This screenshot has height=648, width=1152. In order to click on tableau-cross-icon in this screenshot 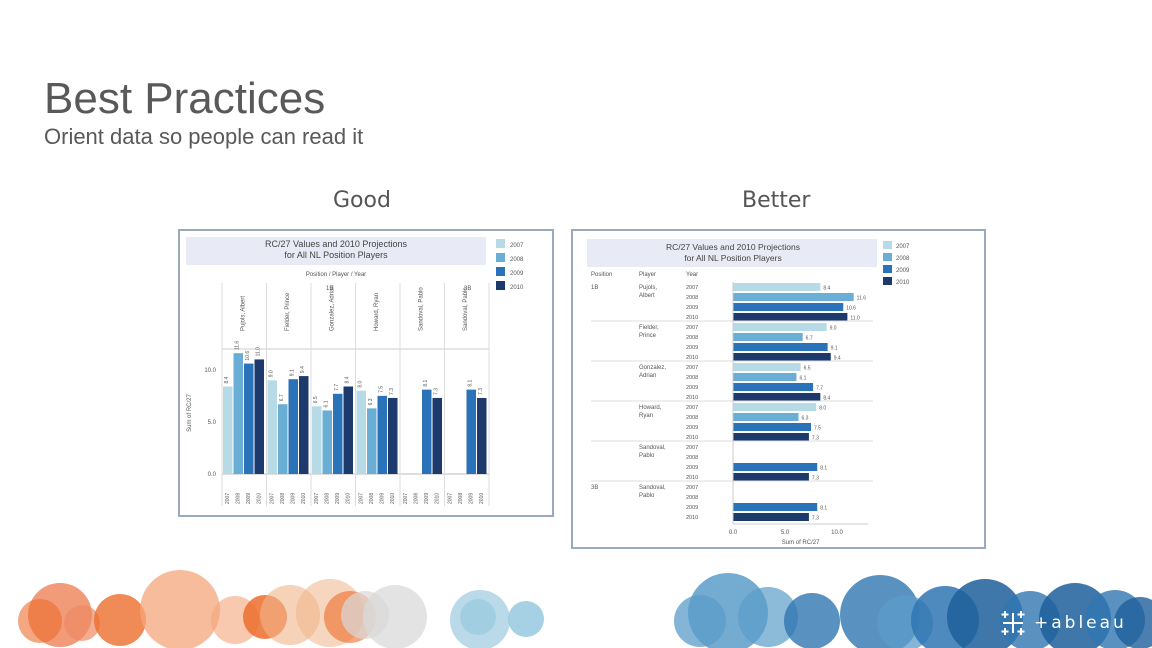, I will do `click(1013, 623)`.